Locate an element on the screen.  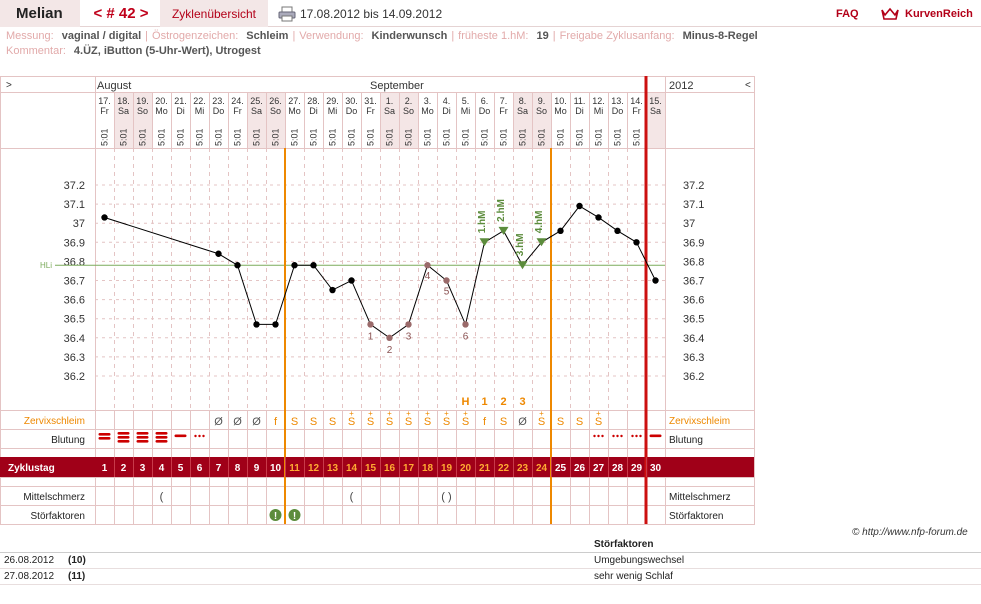
cycle-day-number: 11 is located at coordinates (294, 468).